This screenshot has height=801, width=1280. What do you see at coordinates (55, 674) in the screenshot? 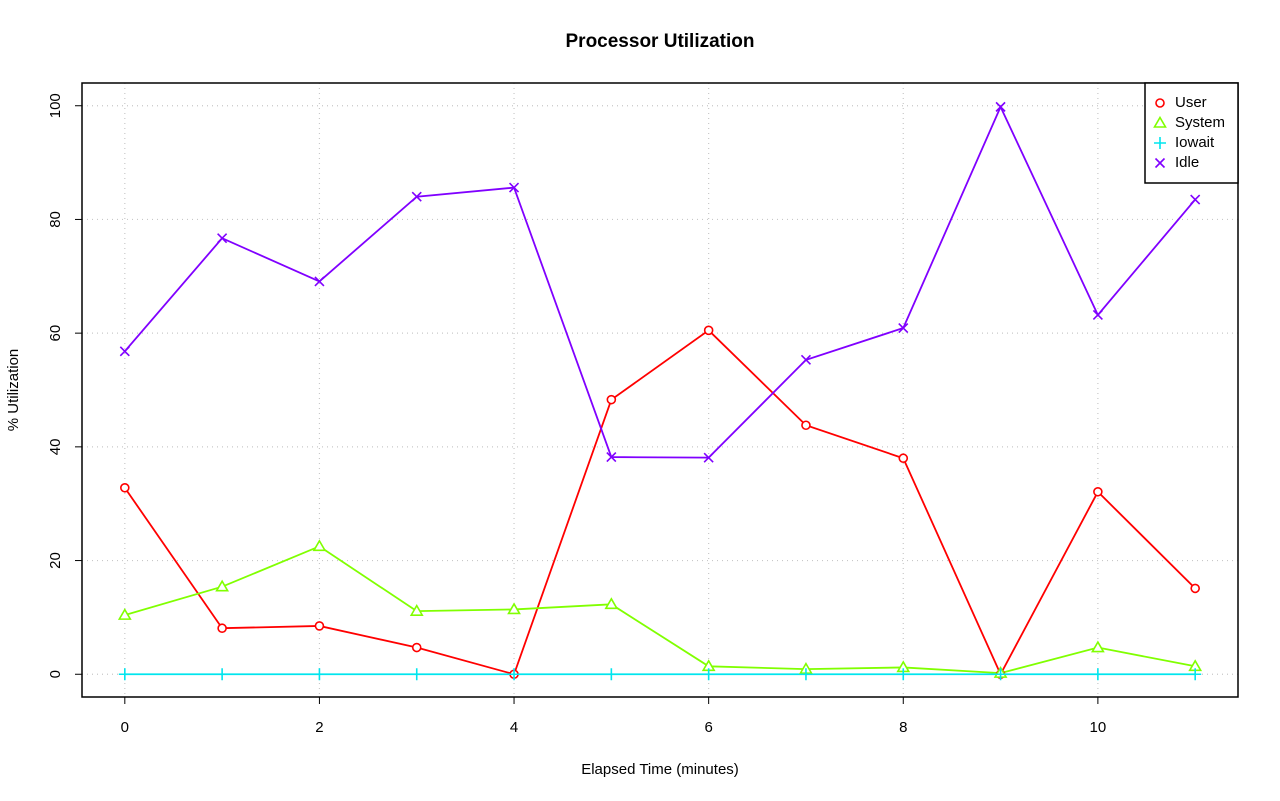
I see `y-tick-label: 0` at bounding box center [55, 674].